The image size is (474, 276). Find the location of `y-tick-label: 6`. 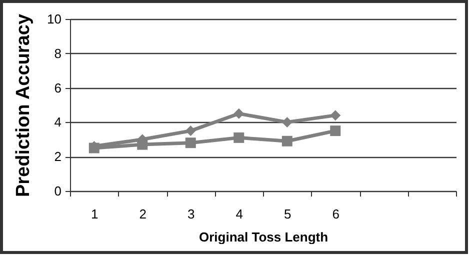

y-tick-label: 6 is located at coordinates (58, 88).